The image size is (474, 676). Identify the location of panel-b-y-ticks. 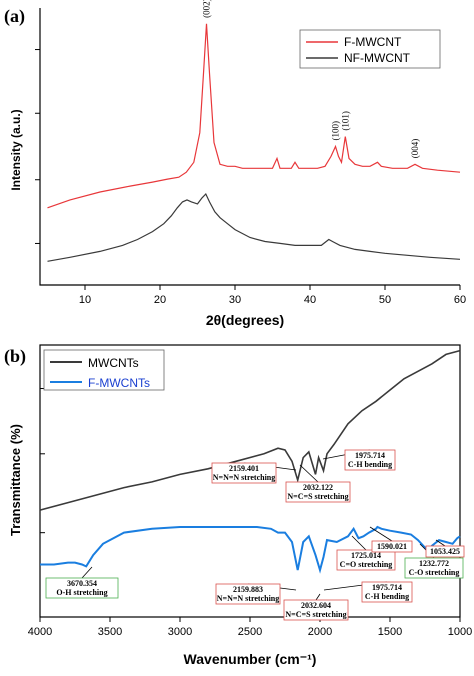
(42, 461).